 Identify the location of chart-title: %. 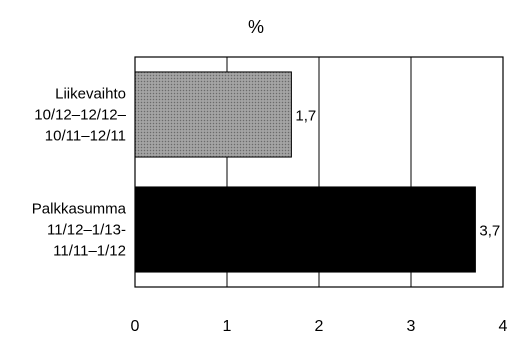
(256, 27).